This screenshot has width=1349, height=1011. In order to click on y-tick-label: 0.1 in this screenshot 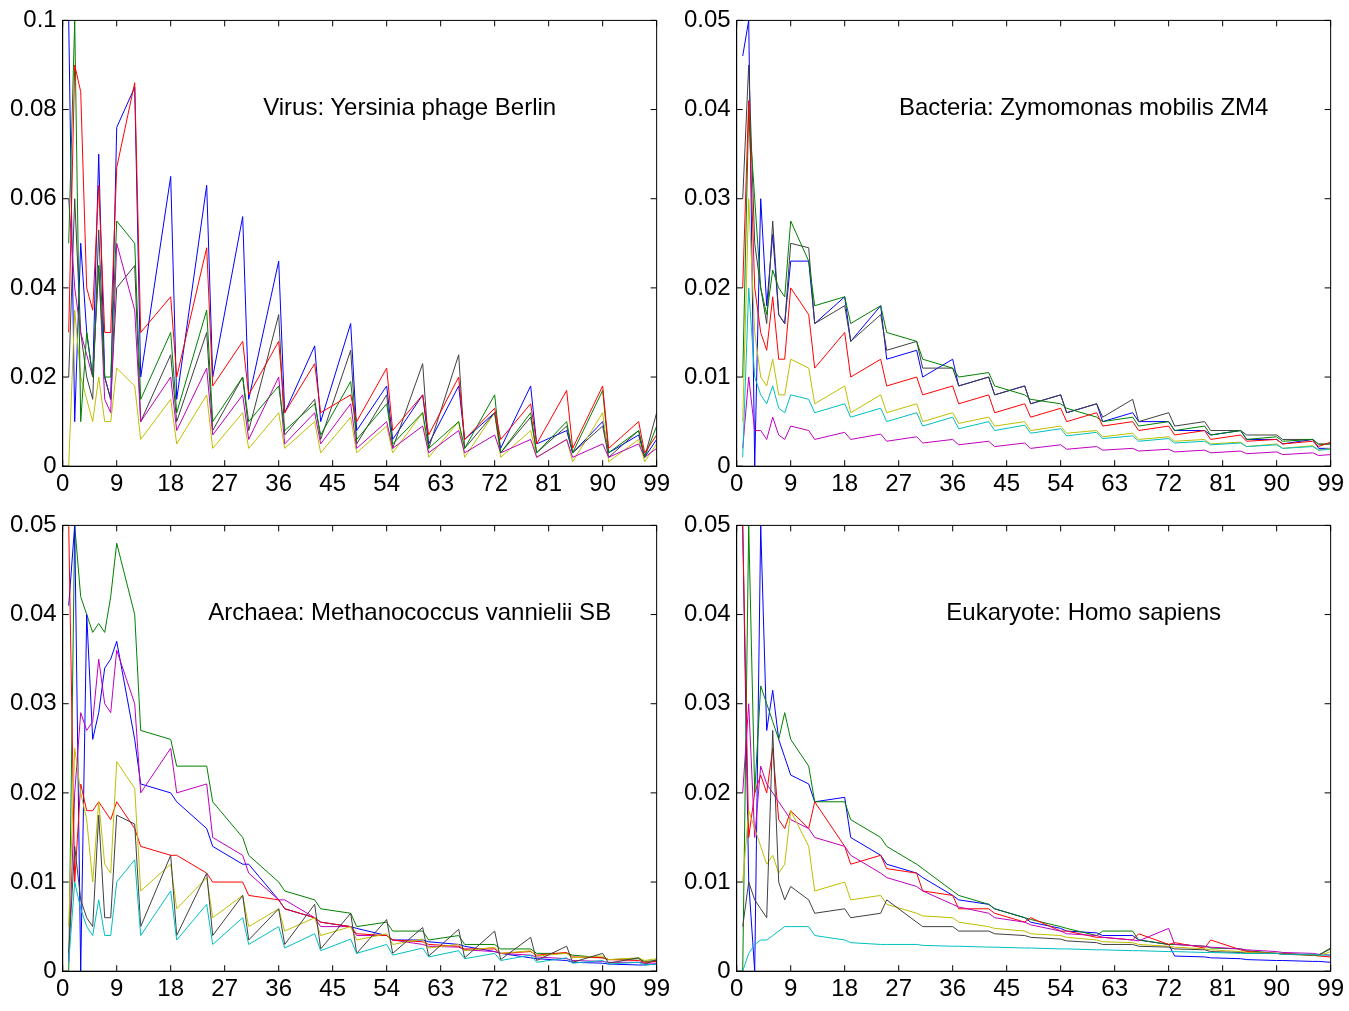, I will do `click(40, 19)`.